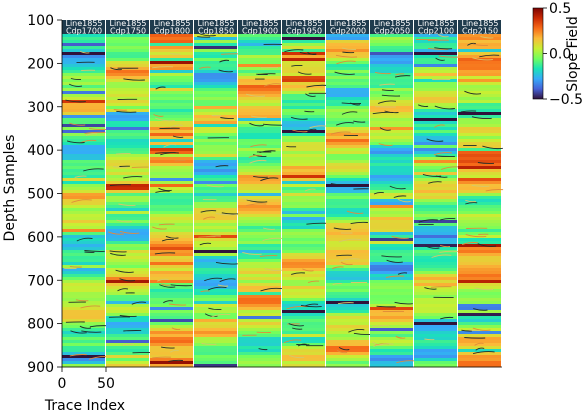  Describe the element at coordinates (40, 151) in the screenshot. I see `y-tick-label: 400` at that location.